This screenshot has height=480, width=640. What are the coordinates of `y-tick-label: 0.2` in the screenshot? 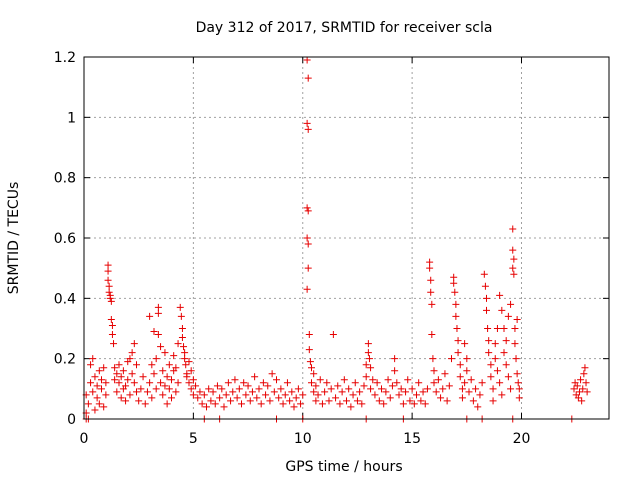 It's located at (65, 360).